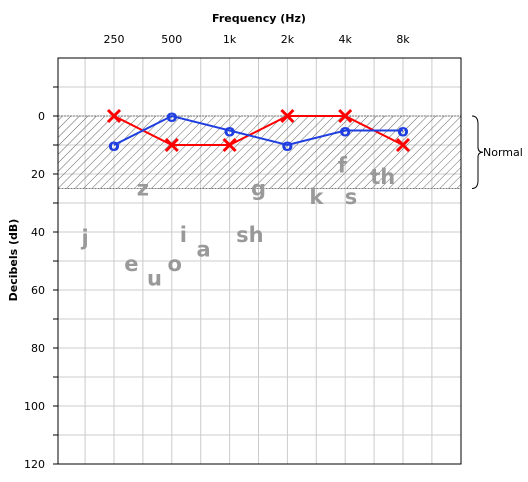 This screenshot has height=482, width=528. What do you see at coordinates (258, 189) in the screenshot?
I see `phoneme-label: g` at bounding box center [258, 189].